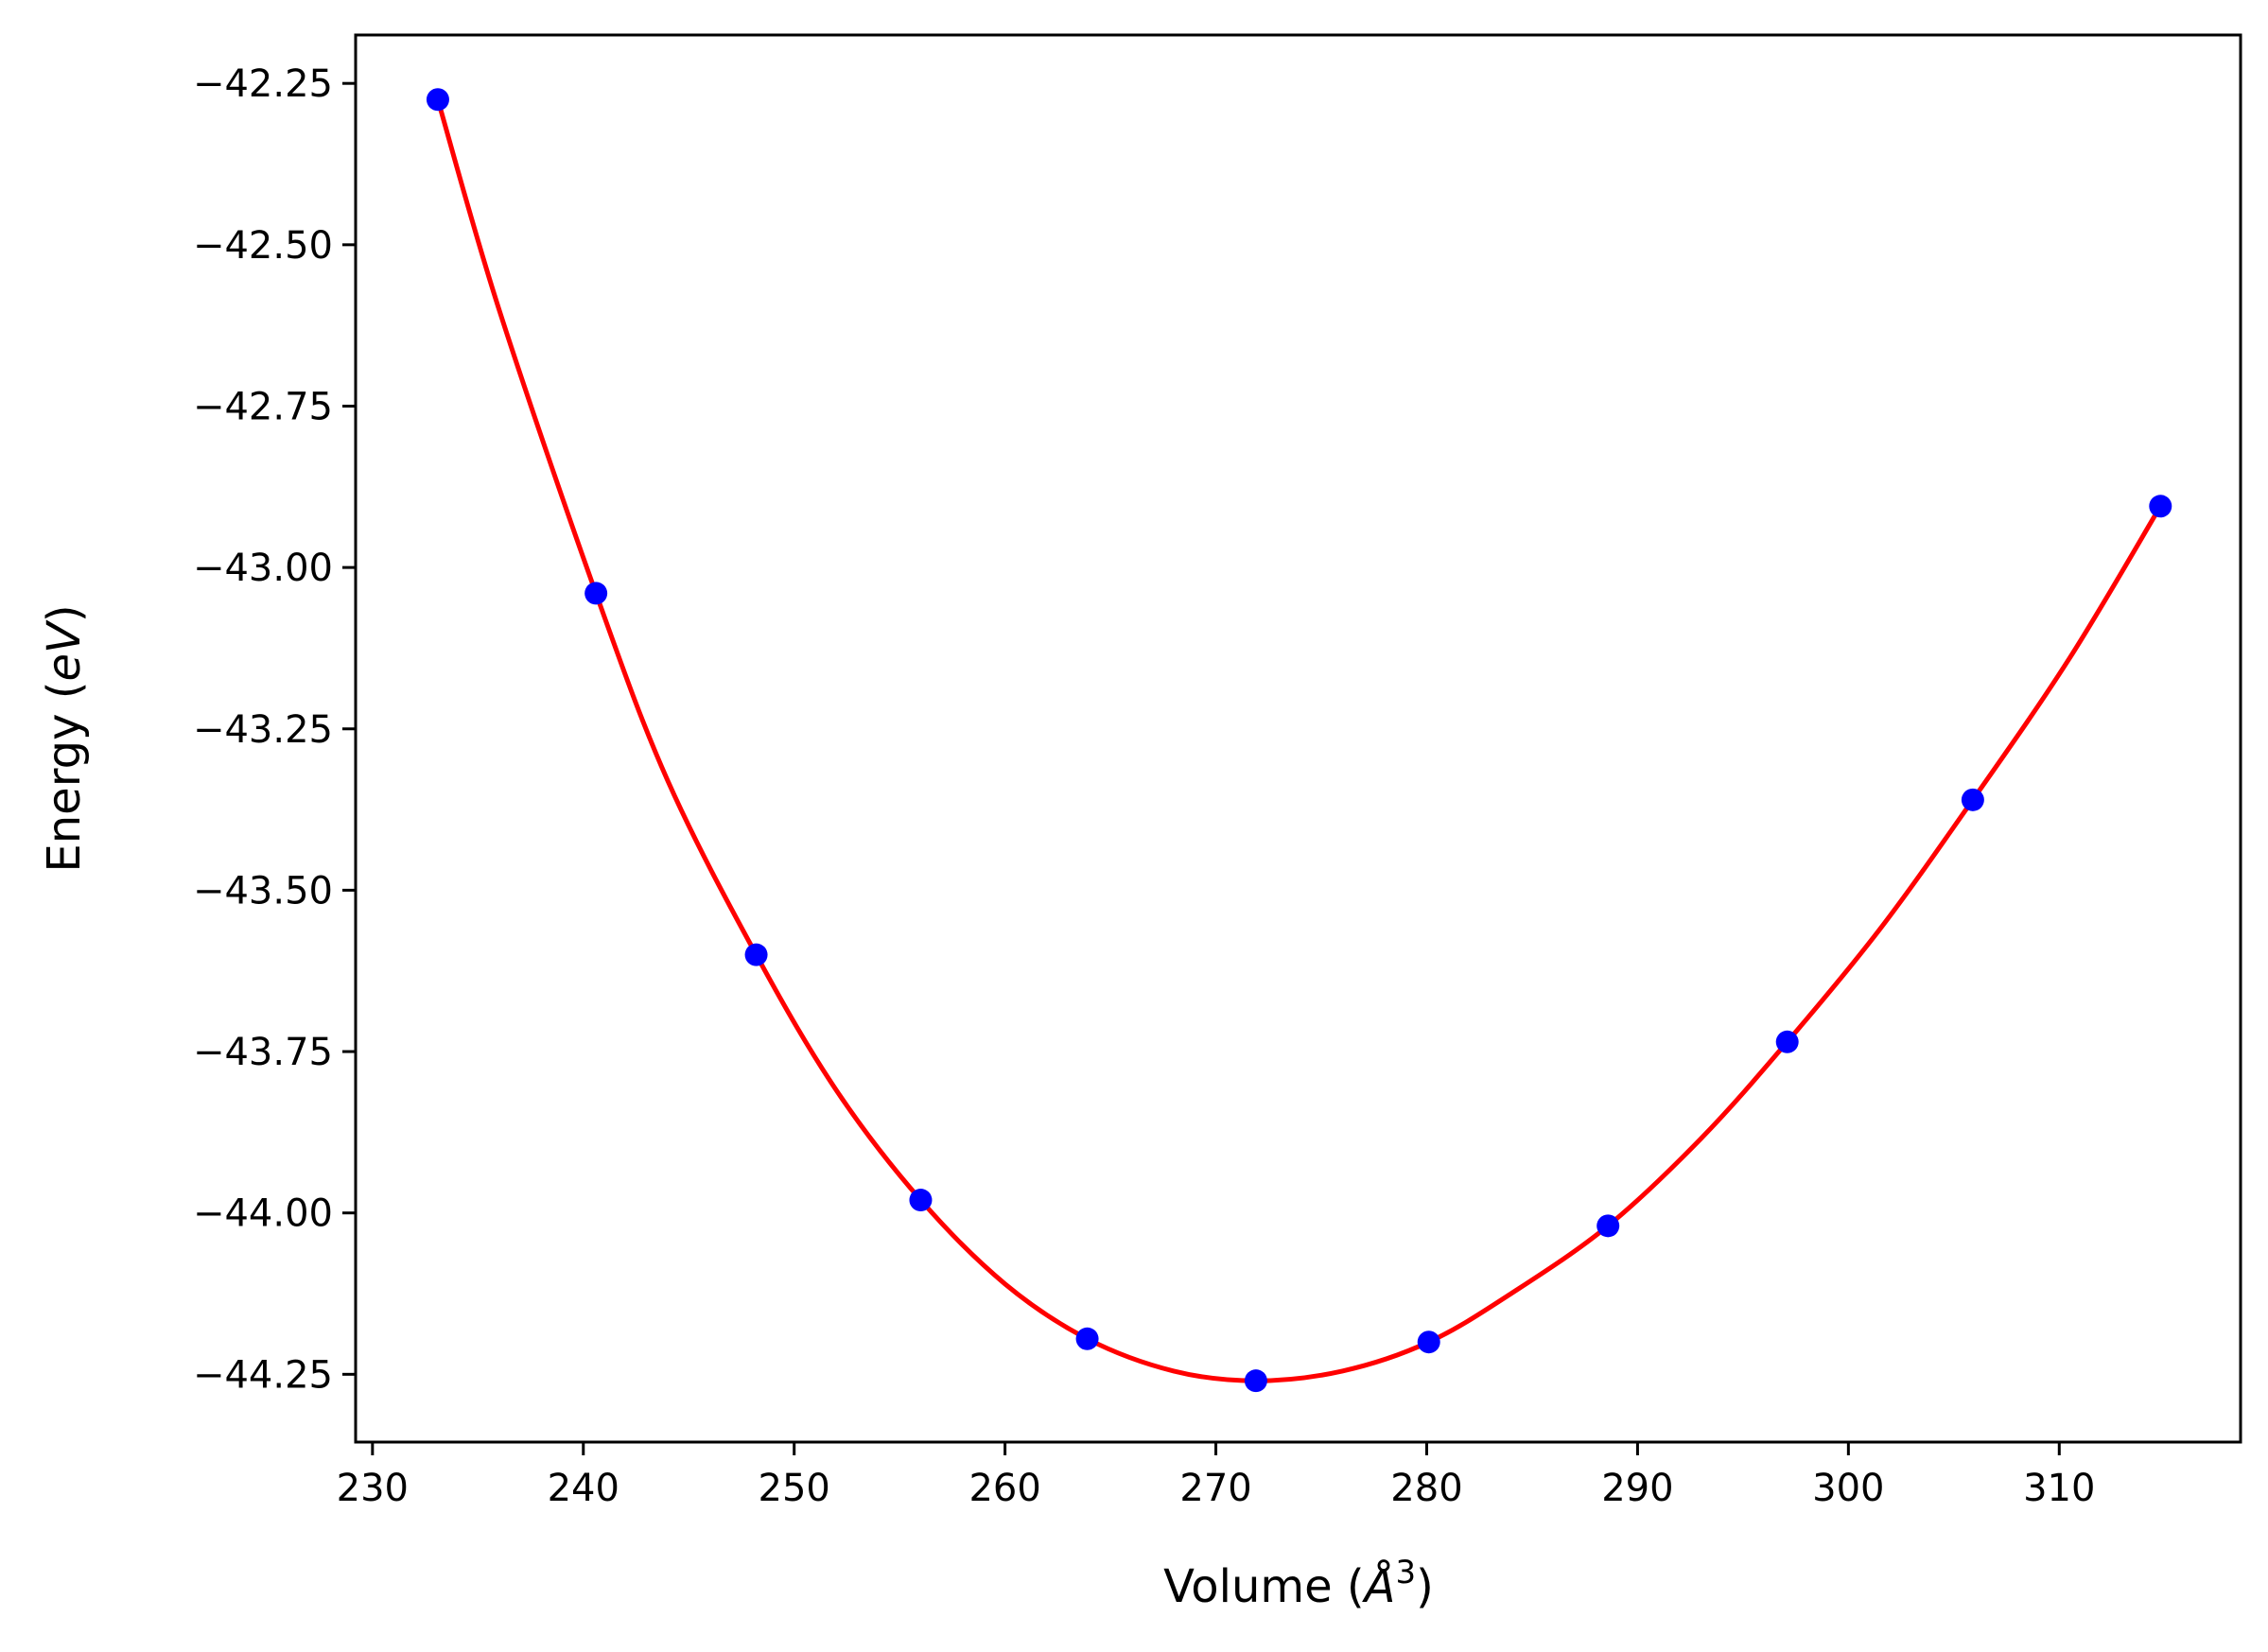 The height and width of the screenshot is (1652, 2268). I want to click on y-tick-label: −43.00, so click(263, 568).